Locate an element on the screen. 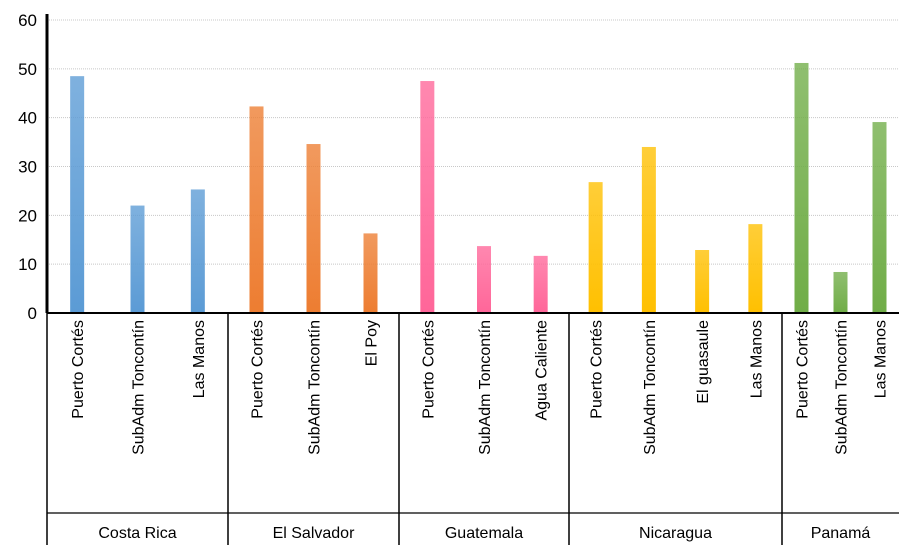 The image size is (899, 545). group-label: Panamá is located at coordinates (841, 533).